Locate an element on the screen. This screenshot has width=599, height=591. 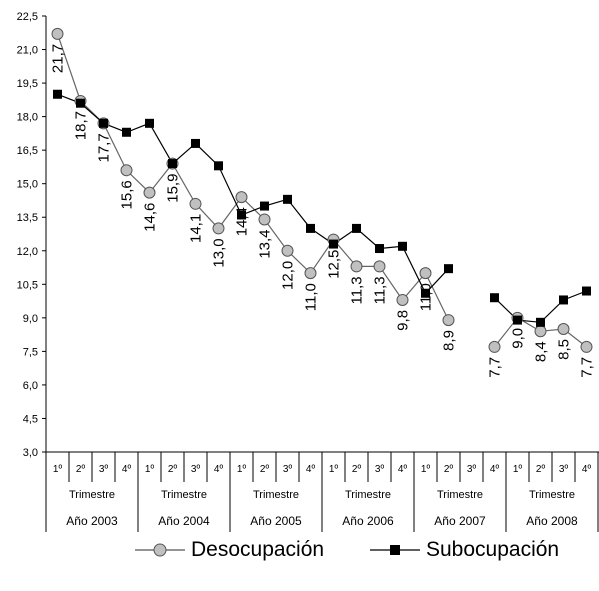
data-label: 9,8 is located at coordinates (403, 320).